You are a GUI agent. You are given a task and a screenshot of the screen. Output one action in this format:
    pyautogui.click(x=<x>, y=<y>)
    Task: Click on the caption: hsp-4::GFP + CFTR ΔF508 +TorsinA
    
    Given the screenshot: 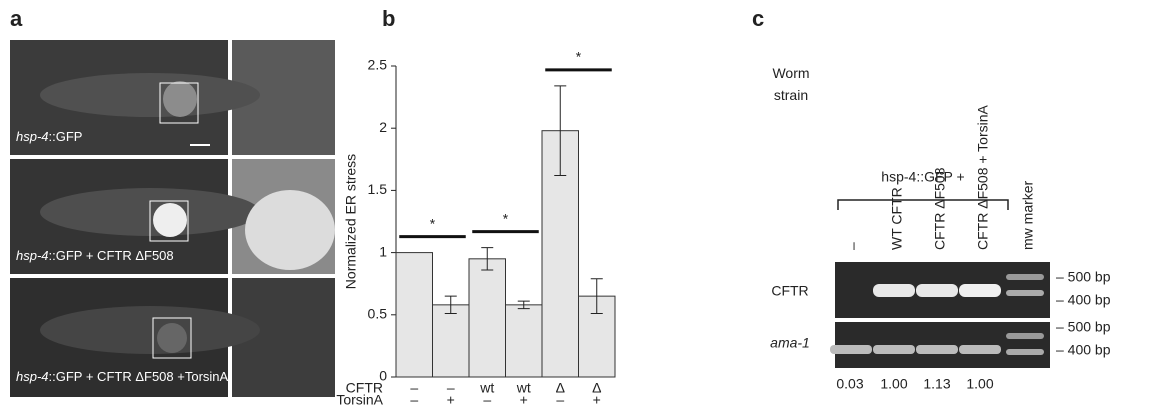 What is the action you would take?
    pyautogui.click(x=122, y=376)
    